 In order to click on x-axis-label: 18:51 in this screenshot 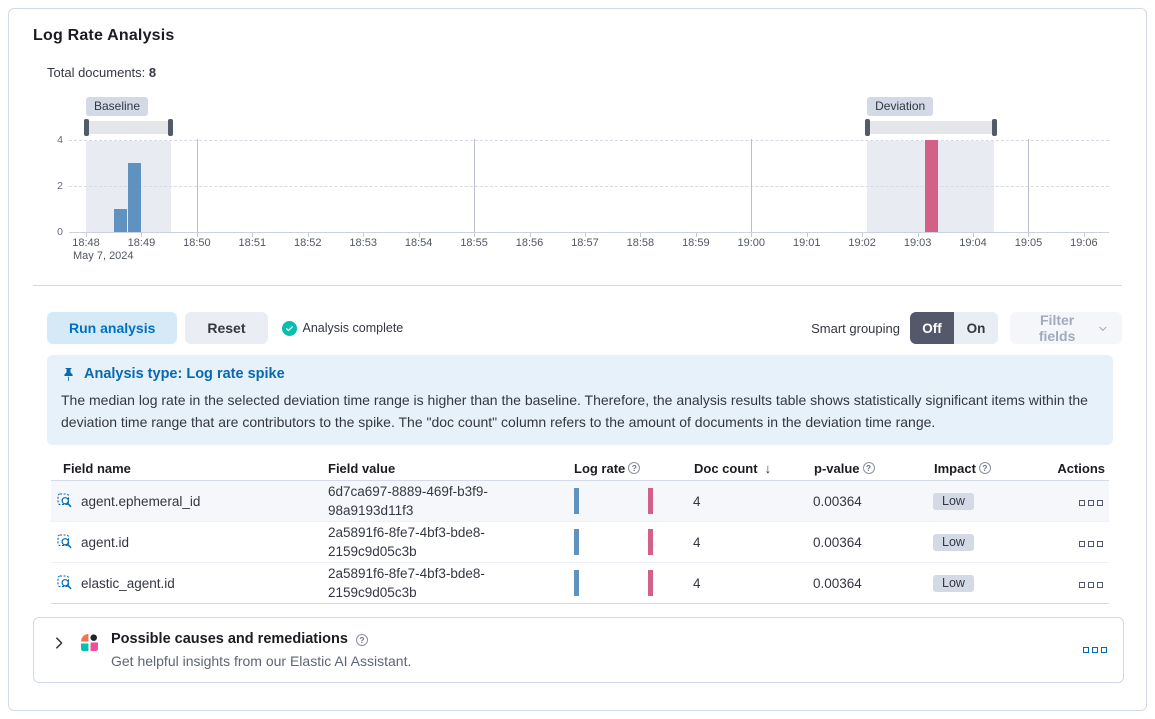, I will do `click(252, 243)`.